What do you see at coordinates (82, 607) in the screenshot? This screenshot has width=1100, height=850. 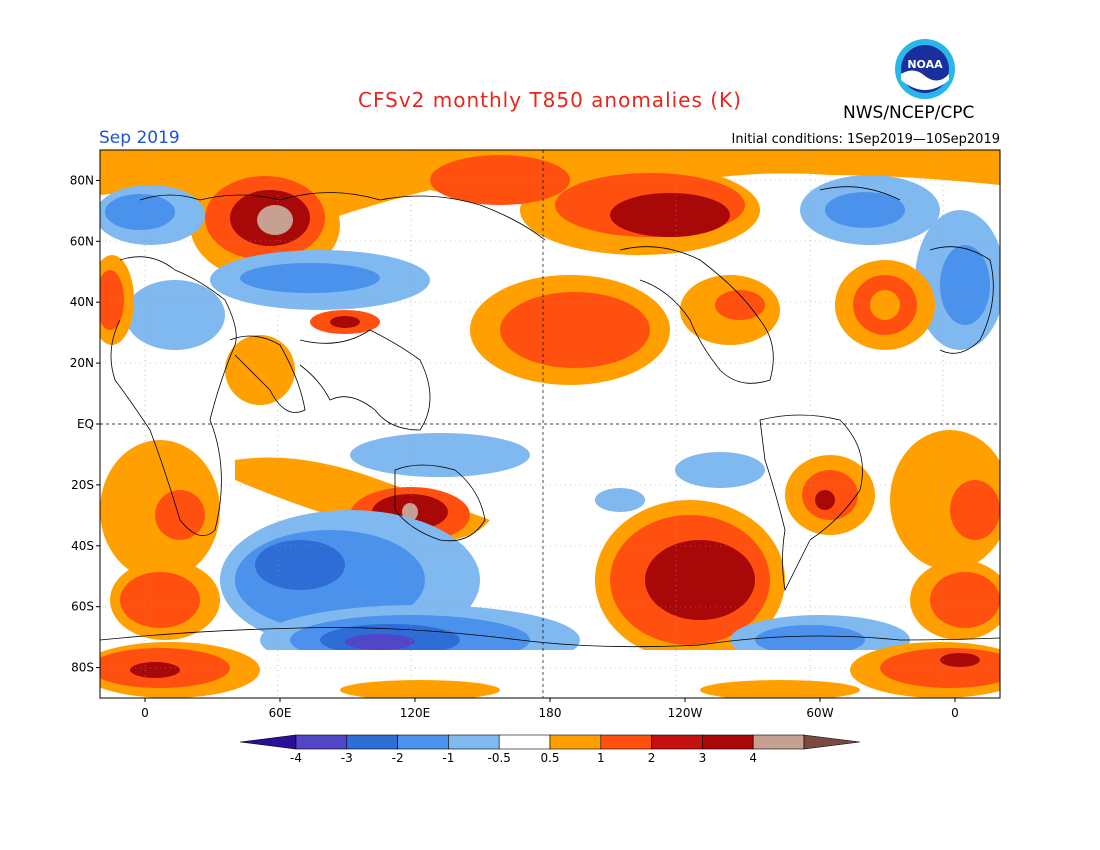 I see `latitude-label: 60S` at bounding box center [82, 607].